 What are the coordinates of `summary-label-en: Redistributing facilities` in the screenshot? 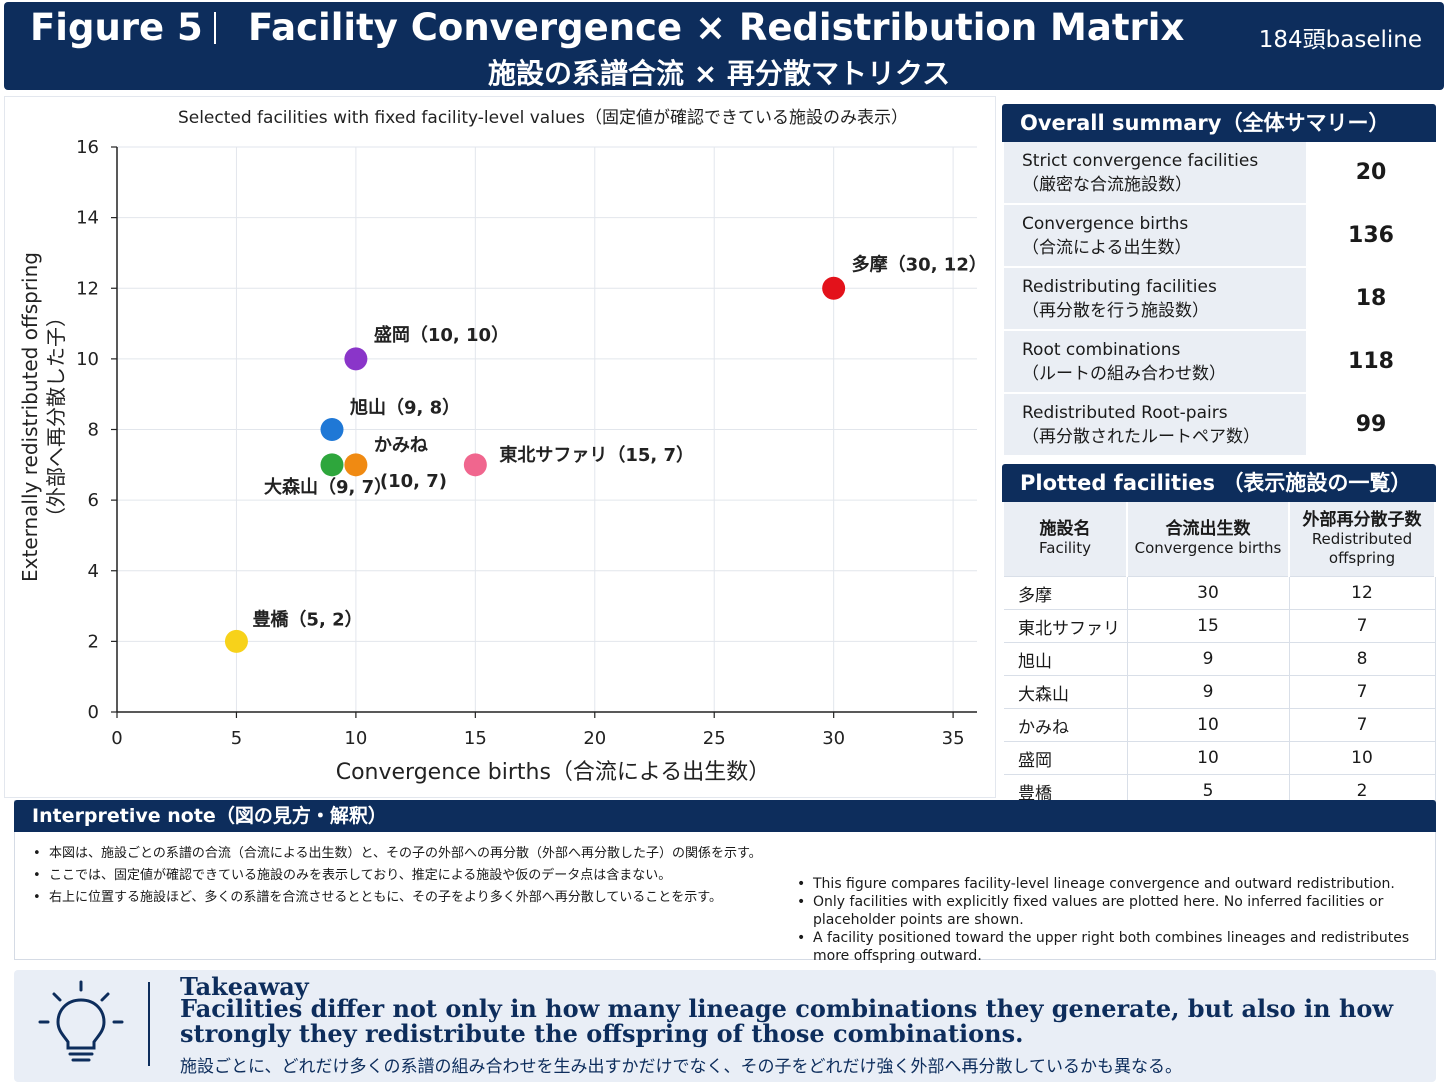 It's located at (1119, 286).